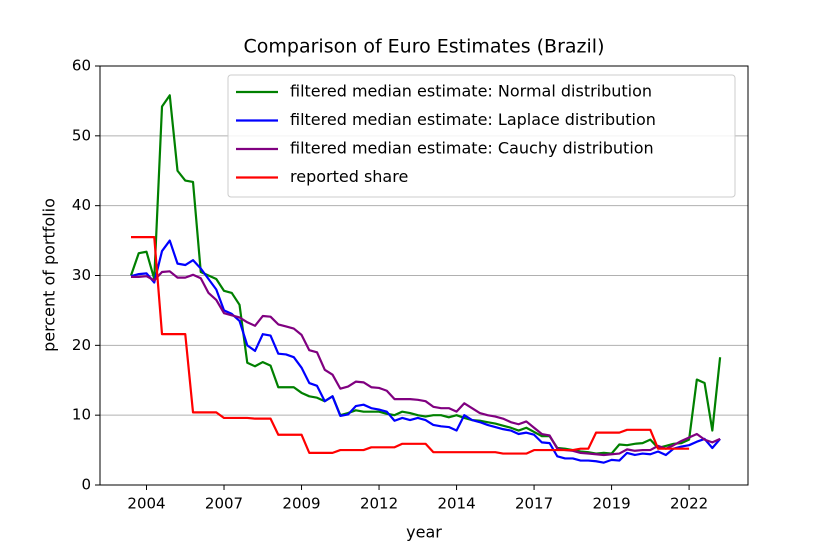 The height and width of the screenshot is (554, 830). Describe the element at coordinates (49, 275) in the screenshot. I see `y-axis-label: percent of portfolio` at that location.